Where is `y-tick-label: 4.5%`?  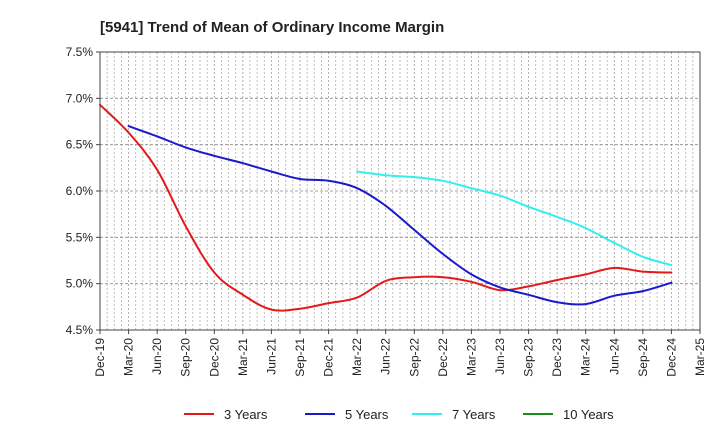 y-tick-label: 4.5% is located at coordinates (80, 330).